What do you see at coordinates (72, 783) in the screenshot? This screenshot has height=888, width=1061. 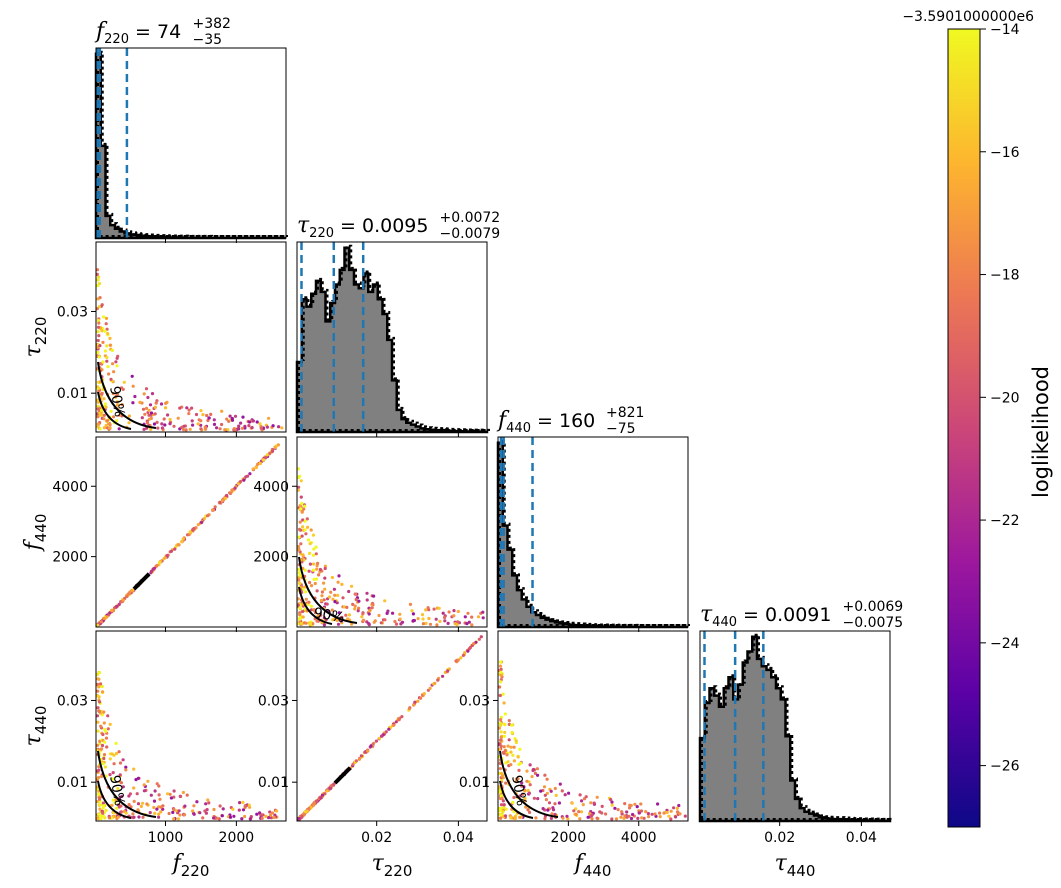 I see `y-tick-label-tau440-0: 0.01` at bounding box center [72, 783].